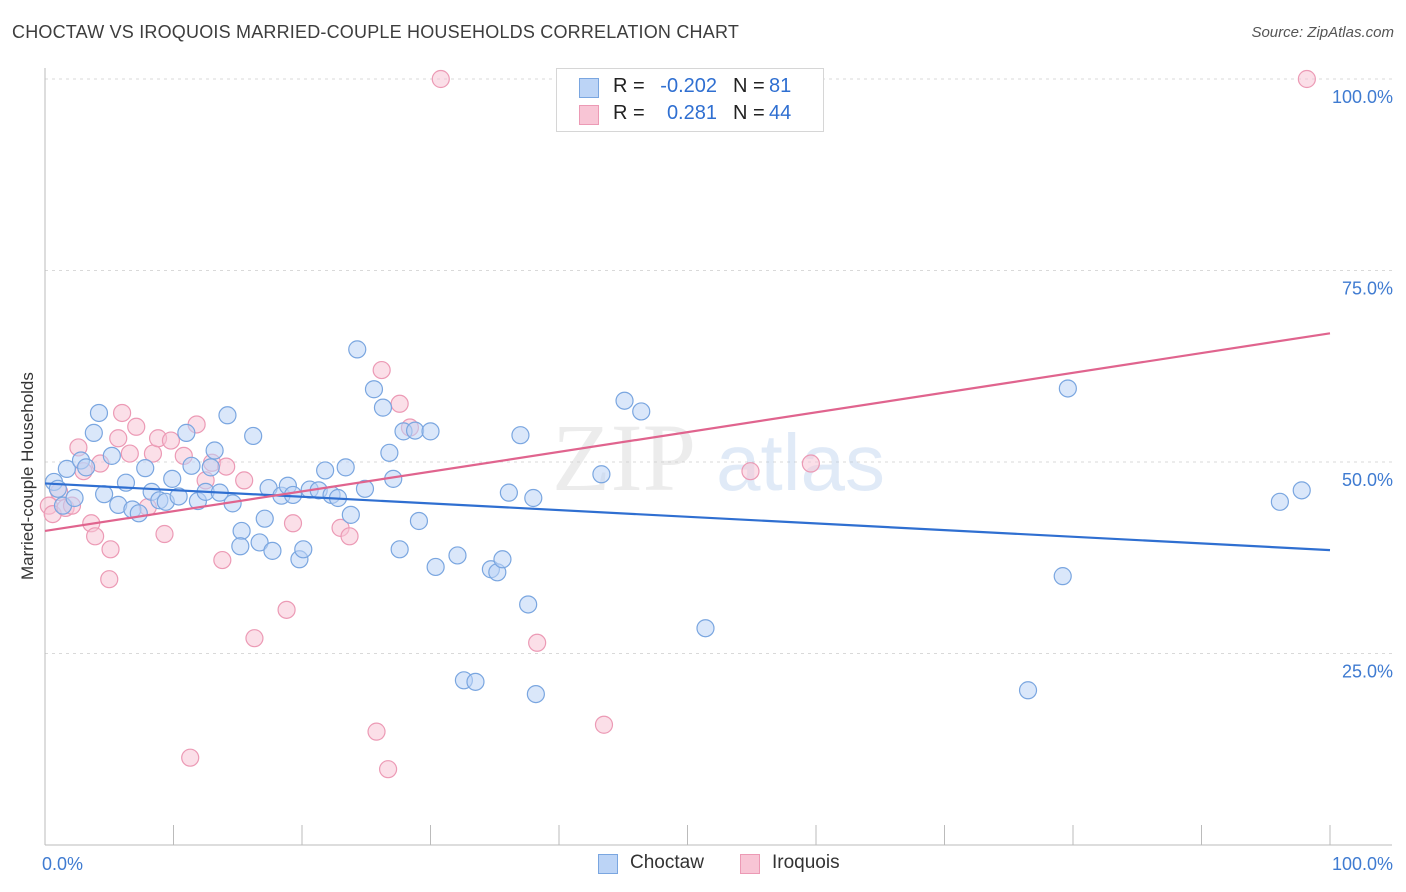 The width and height of the screenshot is (1406, 892). Describe the element at coordinates (1362, 864) in the screenshot. I see `x-tick-label-max: 100.0%` at that location.